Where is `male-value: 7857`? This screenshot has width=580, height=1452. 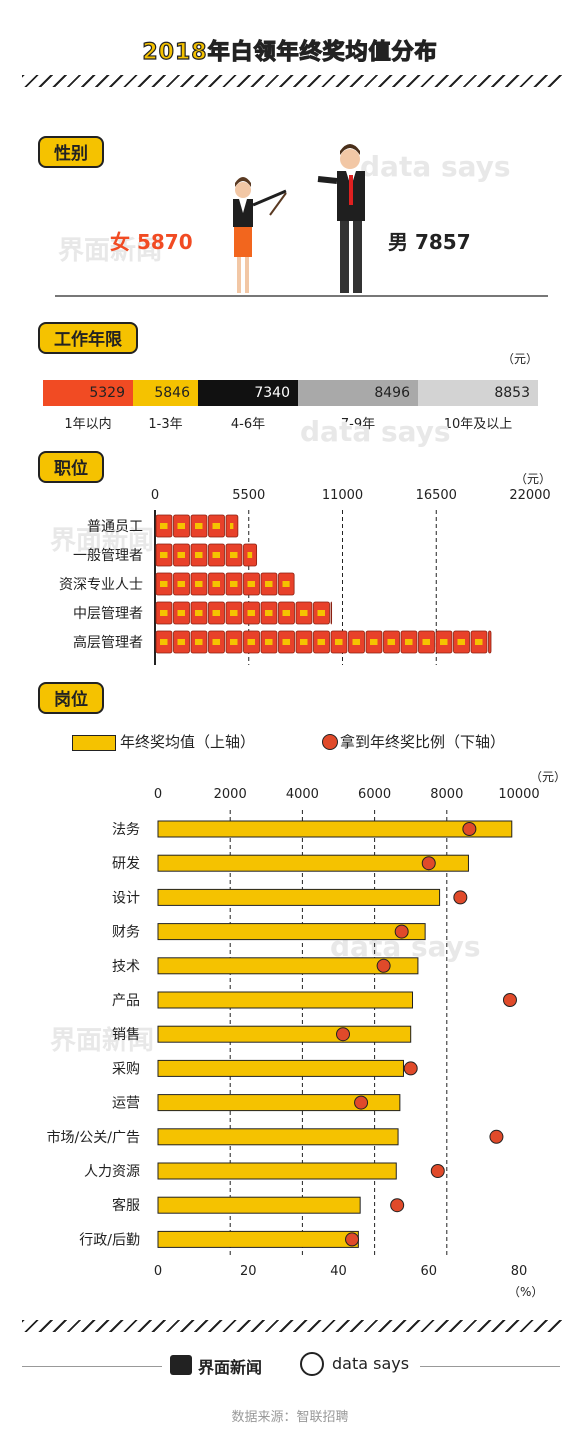 male-value: 7857 is located at coordinates (442, 242).